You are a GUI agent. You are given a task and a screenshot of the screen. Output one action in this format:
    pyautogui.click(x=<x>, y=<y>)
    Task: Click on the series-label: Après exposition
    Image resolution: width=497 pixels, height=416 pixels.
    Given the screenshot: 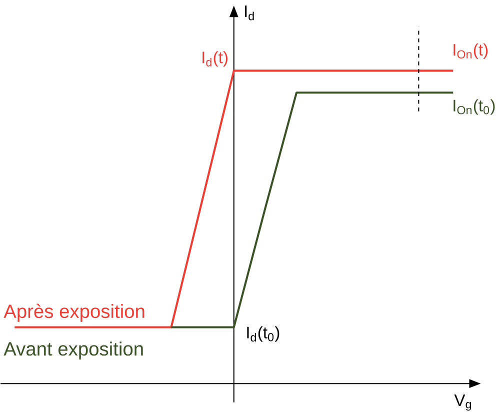 What is the action you would take?
    pyautogui.click(x=74, y=313)
    